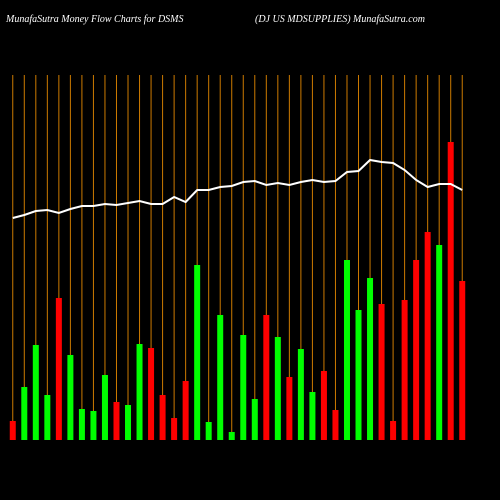 The width and height of the screenshot is (500, 500). Describe the element at coordinates (340, 19) in the screenshot. I see `chart-subtitle: (DJ US MDSUPPLIES) MunafaSutra.com` at that location.